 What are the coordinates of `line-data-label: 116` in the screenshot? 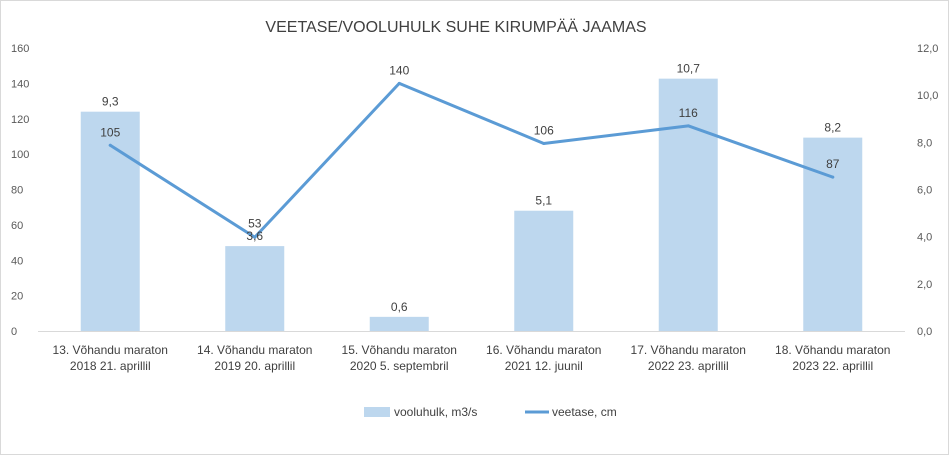 It's located at (688, 113).